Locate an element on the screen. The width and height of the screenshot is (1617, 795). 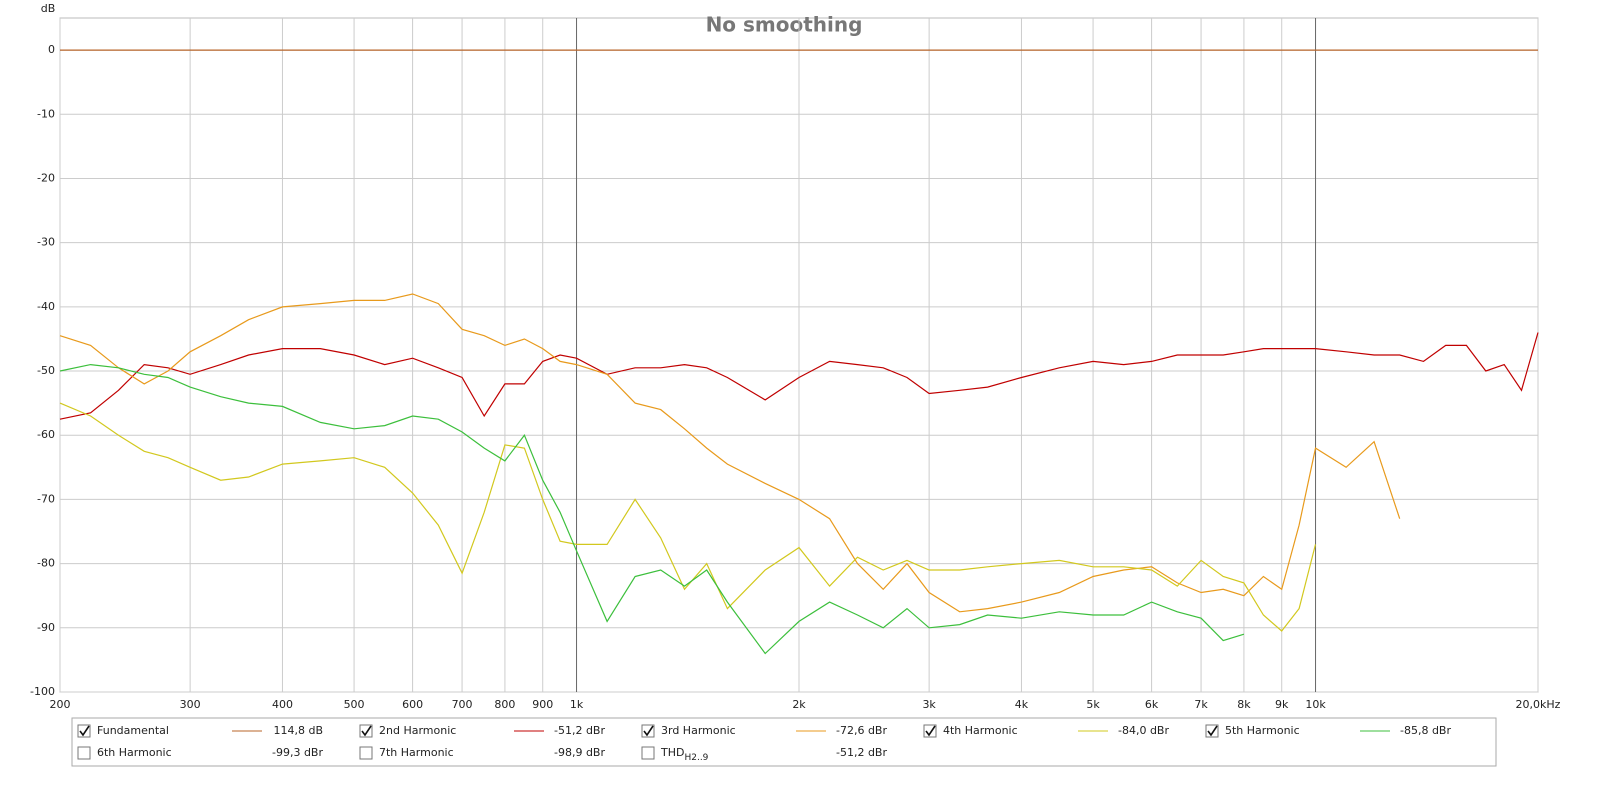
x-tick-label: 7k is located at coordinates (1201, 704).